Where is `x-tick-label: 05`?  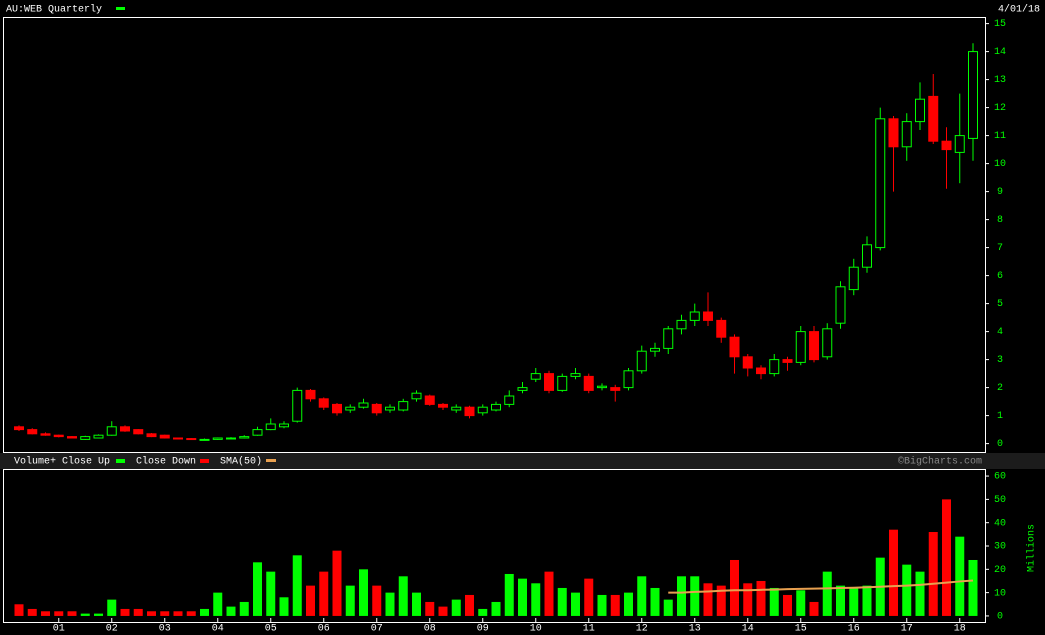
x-tick-label: 05 is located at coordinates (271, 629).